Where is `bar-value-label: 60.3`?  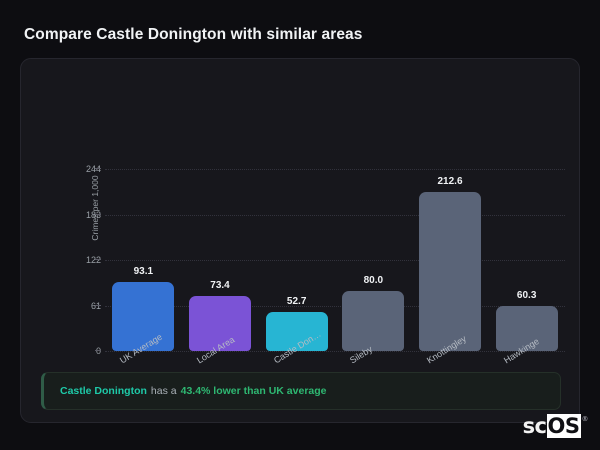
bar-value-label: 60.3 is located at coordinates (526, 296).